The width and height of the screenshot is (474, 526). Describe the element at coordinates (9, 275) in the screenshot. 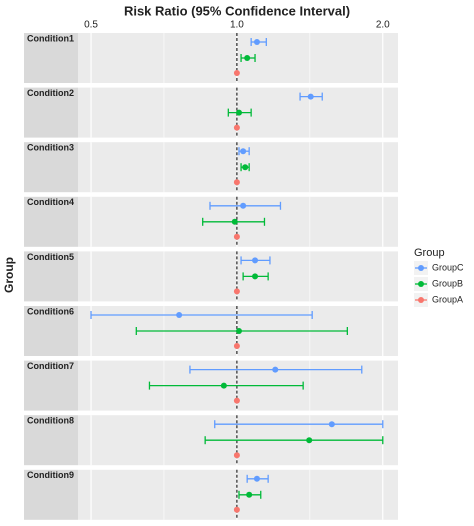

I see `y-axis-label: Group` at that location.